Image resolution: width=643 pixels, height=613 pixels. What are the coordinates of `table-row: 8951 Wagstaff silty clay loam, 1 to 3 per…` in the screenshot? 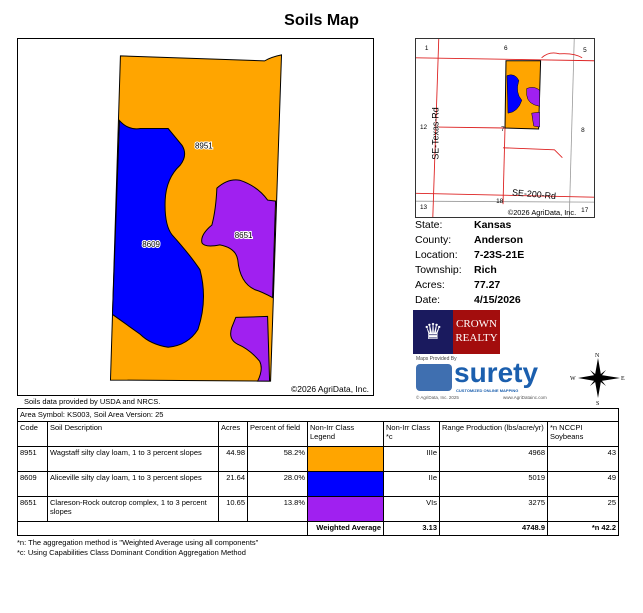 It's located at (318, 459).